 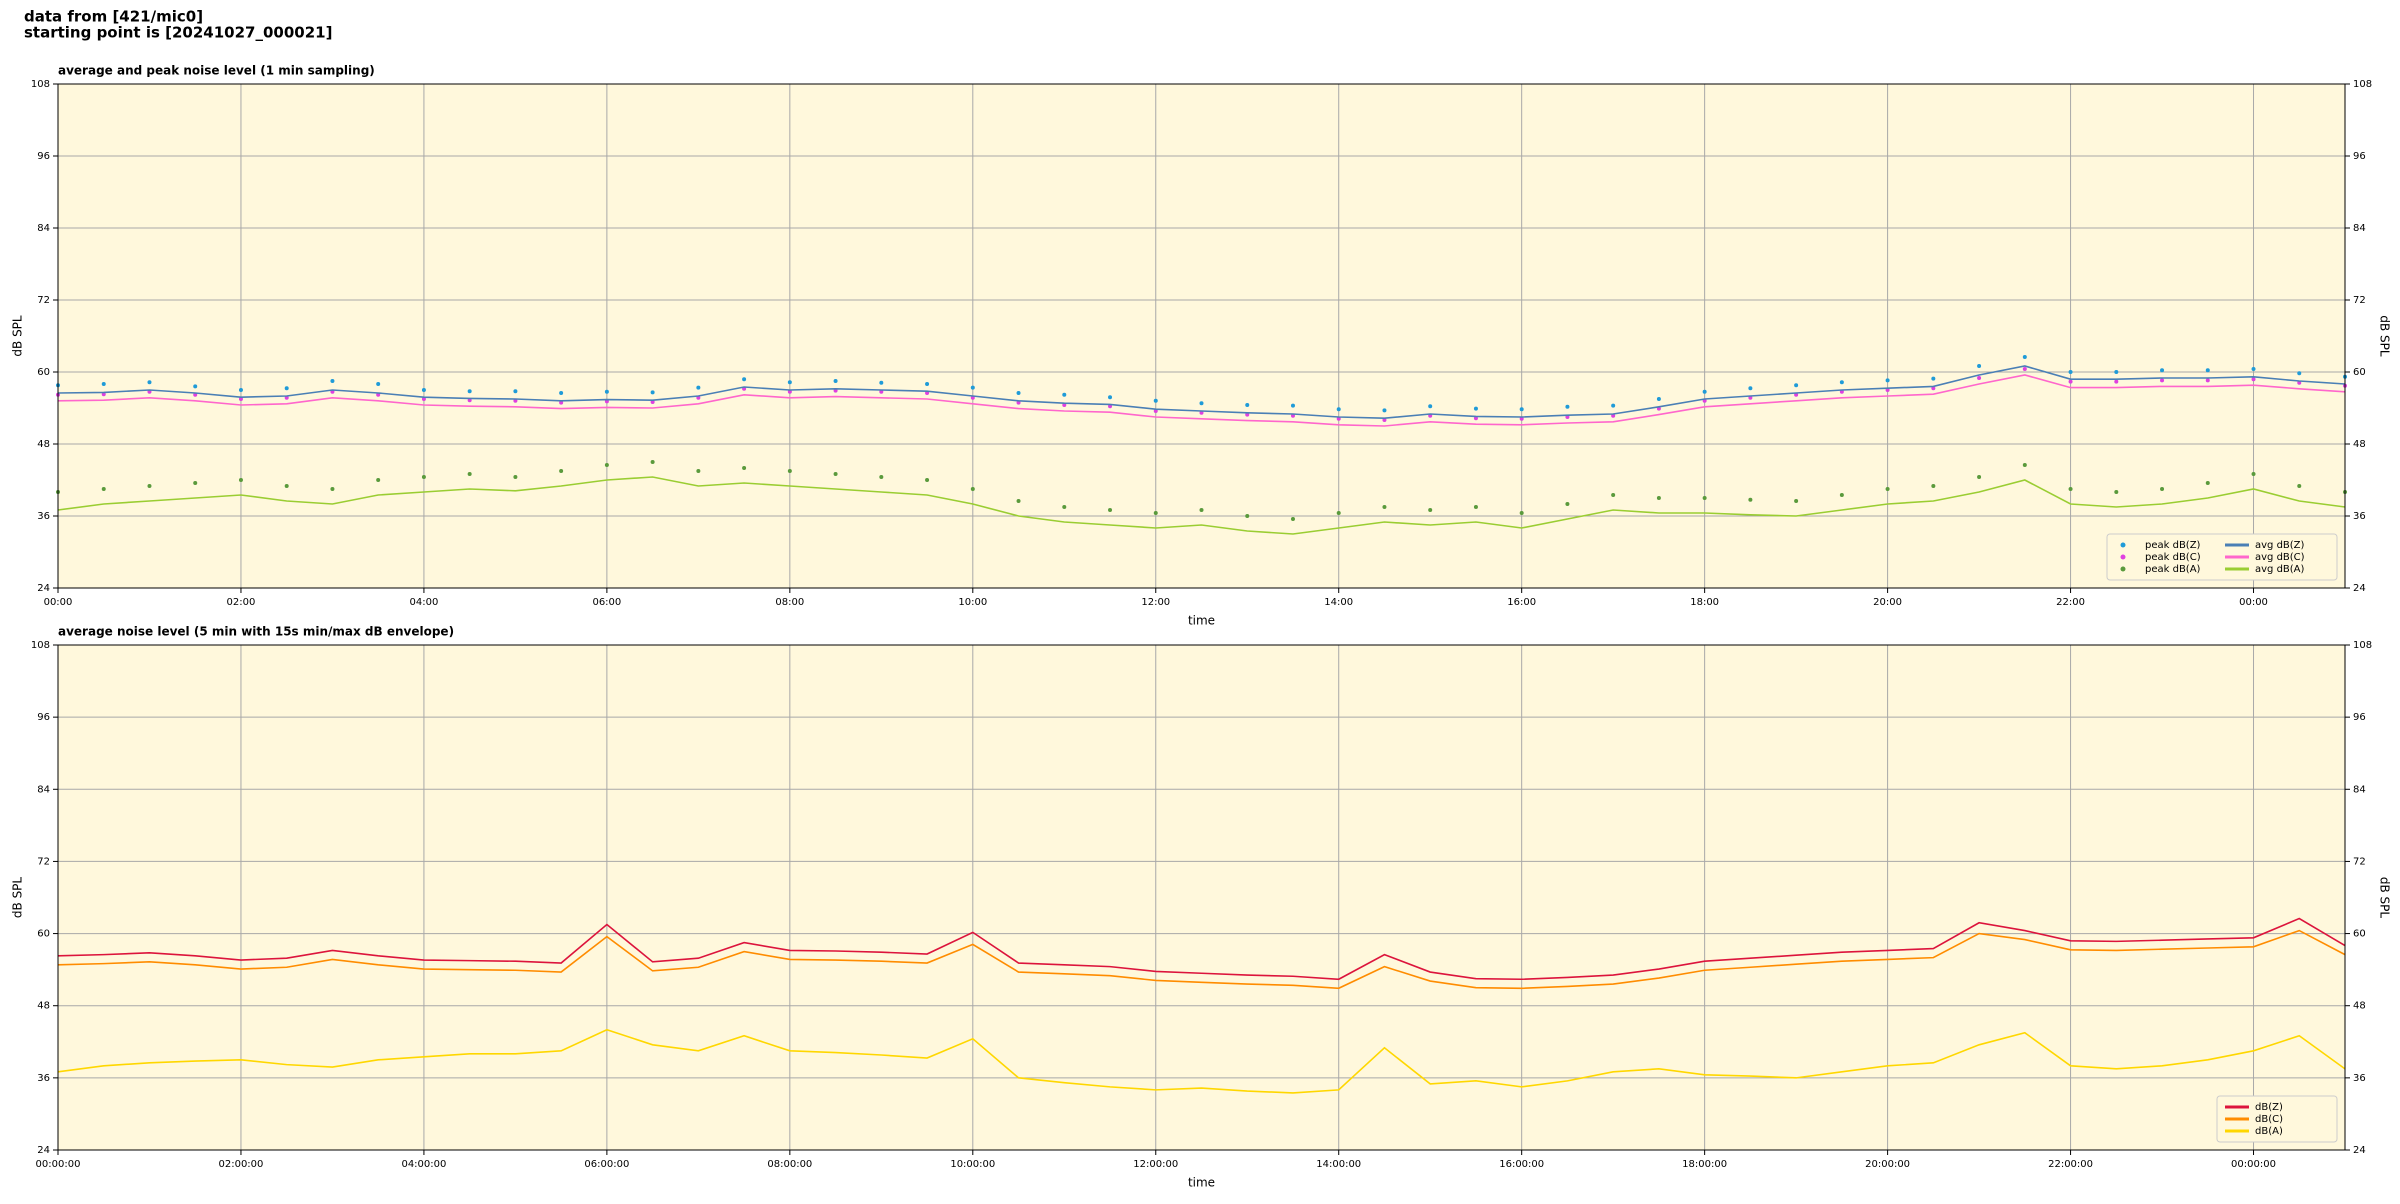 What do you see at coordinates (2280, 545) in the screenshot?
I see `legend-label: avg dB(Z)` at bounding box center [2280, 545].